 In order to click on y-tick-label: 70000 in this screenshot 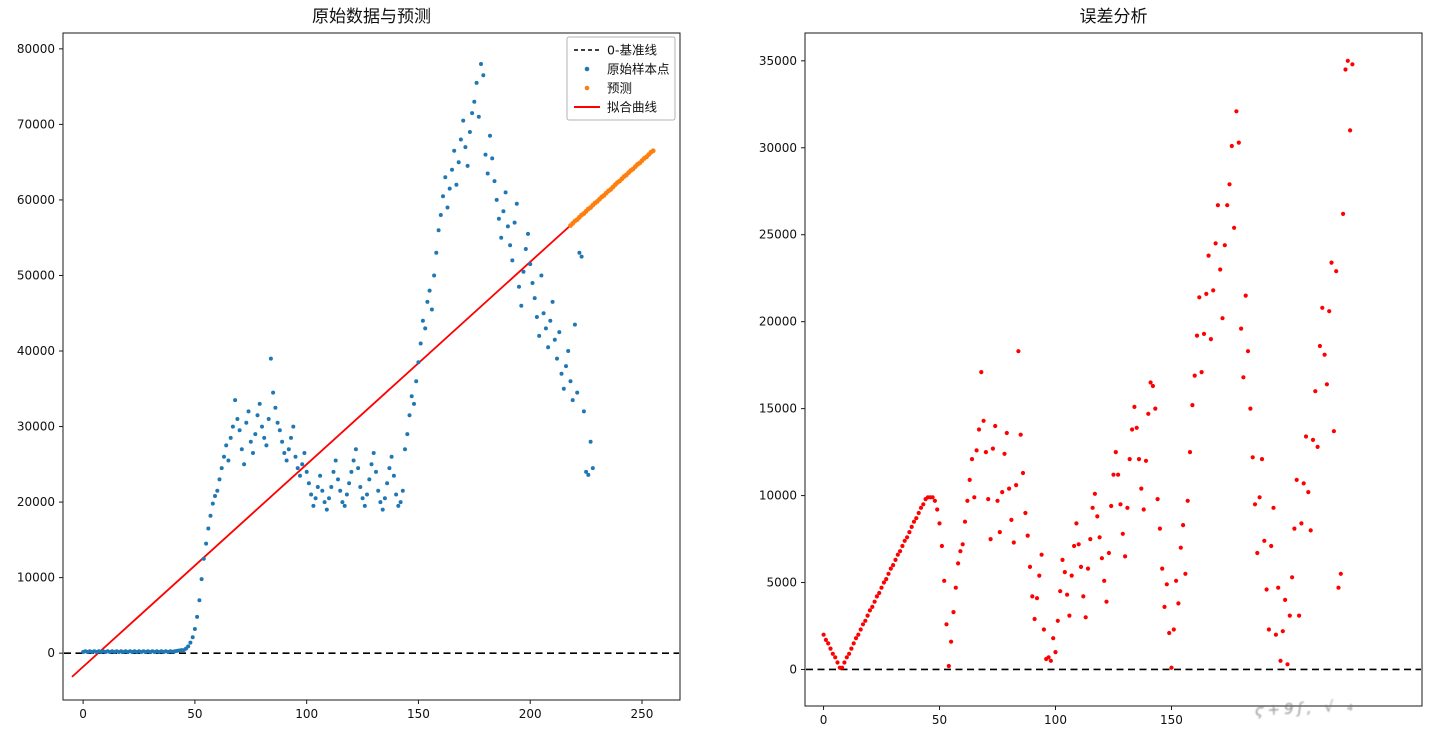, I will do `click(36, 124)`.